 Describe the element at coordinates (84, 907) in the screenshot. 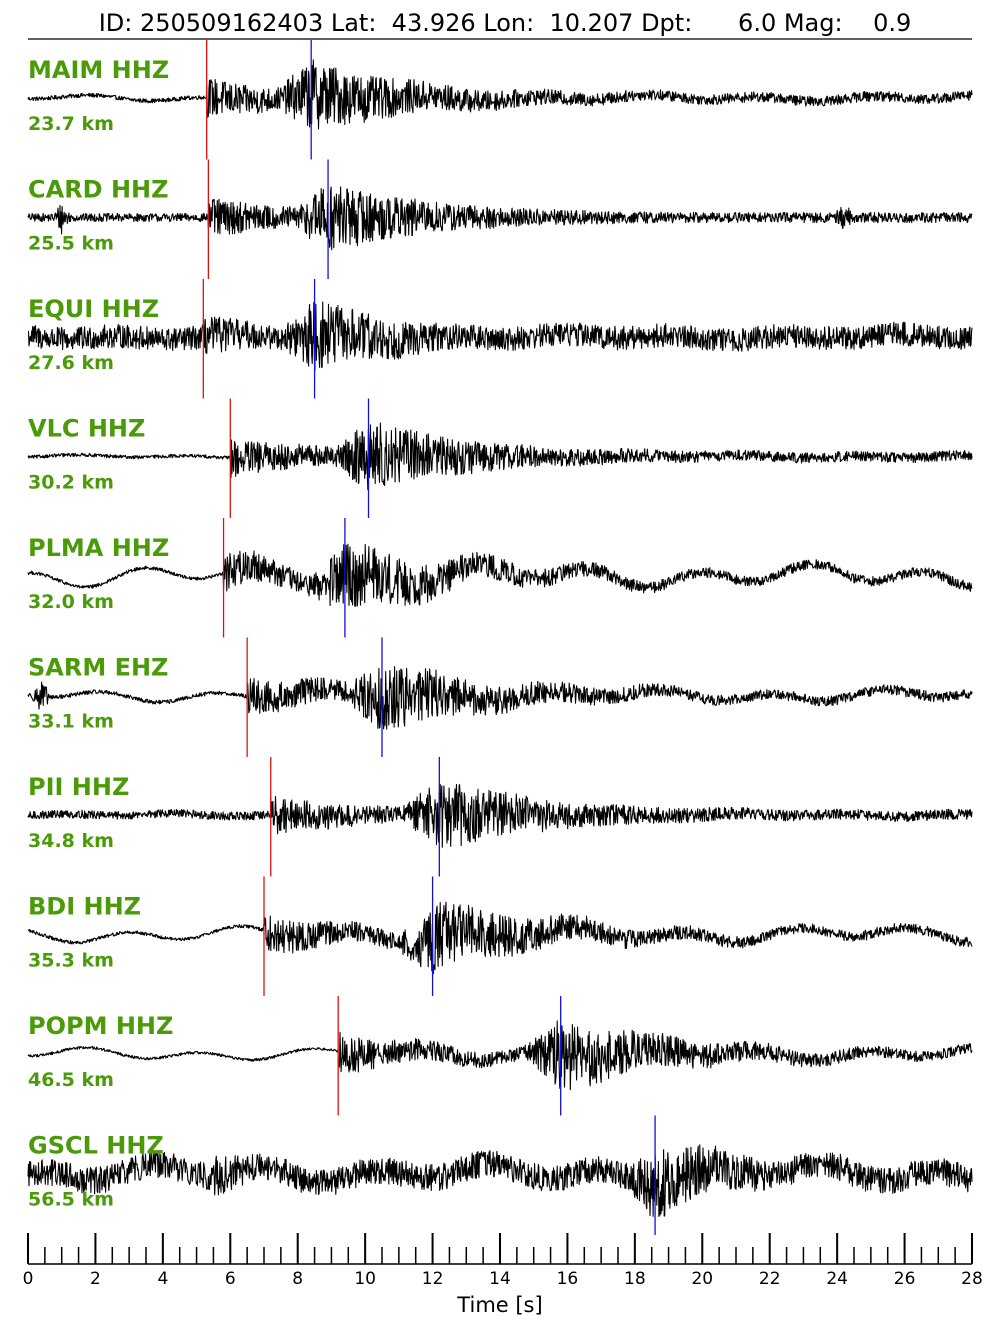

I see `station-label: BDI HHZ` at that location.